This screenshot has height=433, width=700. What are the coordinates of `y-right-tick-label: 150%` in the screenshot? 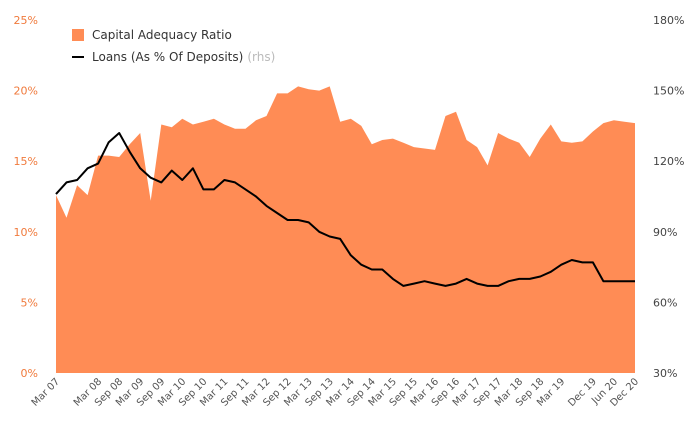 It's located at (668, 91).